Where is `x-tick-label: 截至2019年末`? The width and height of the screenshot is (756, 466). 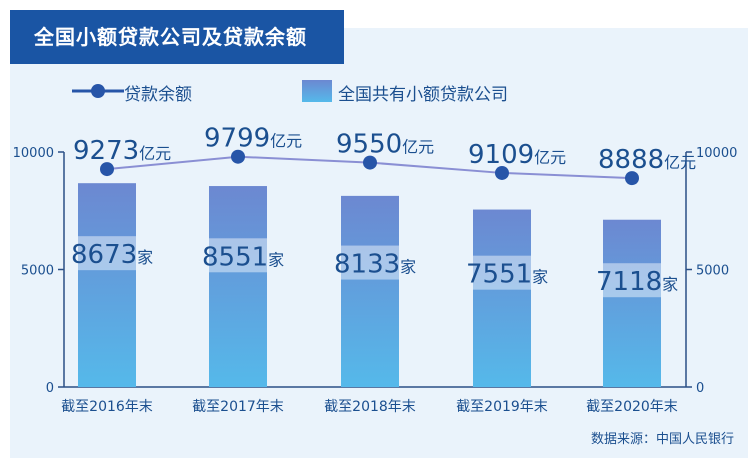 x-tick-label: 截至2019年末 is located at coordinates (502, 407).